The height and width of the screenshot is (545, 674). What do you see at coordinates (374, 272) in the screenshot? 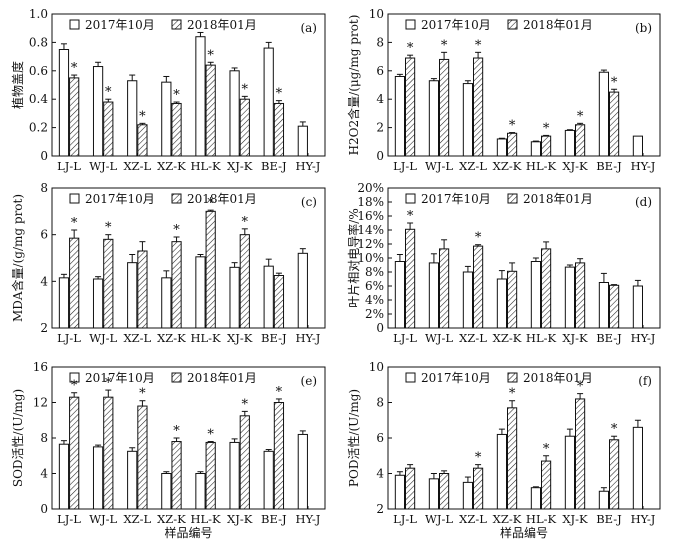
I see `y-tick-label: 8%` at bounding box center [374, 272].